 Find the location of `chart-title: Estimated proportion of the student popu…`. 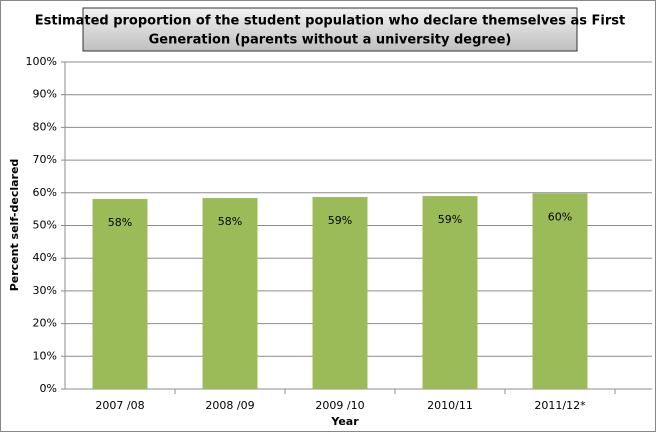

chart-title: Estimated proportion of the student popu… is located at coordinates (330, 21).